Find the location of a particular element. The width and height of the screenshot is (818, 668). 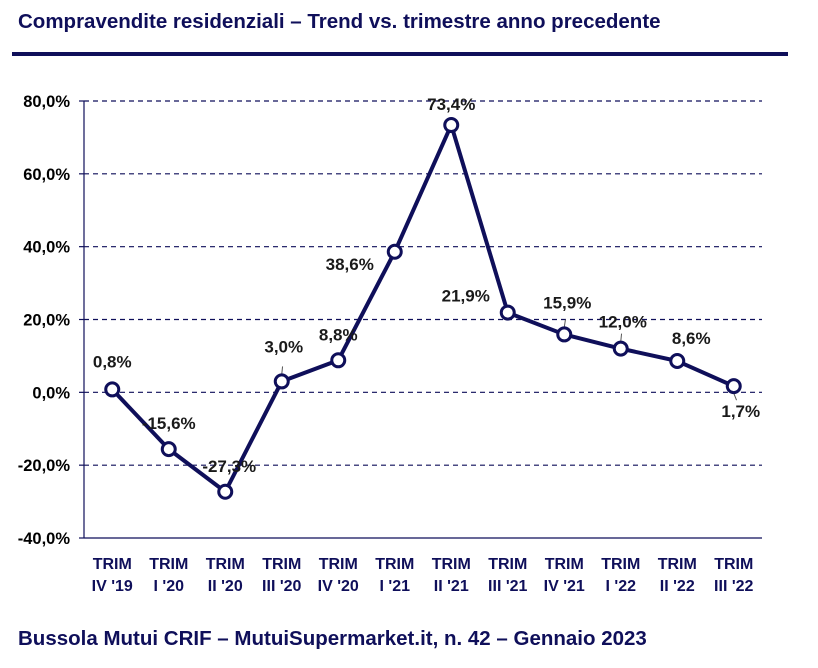

x-category-label-line2: II '20 is located at coordinates (225, 586).